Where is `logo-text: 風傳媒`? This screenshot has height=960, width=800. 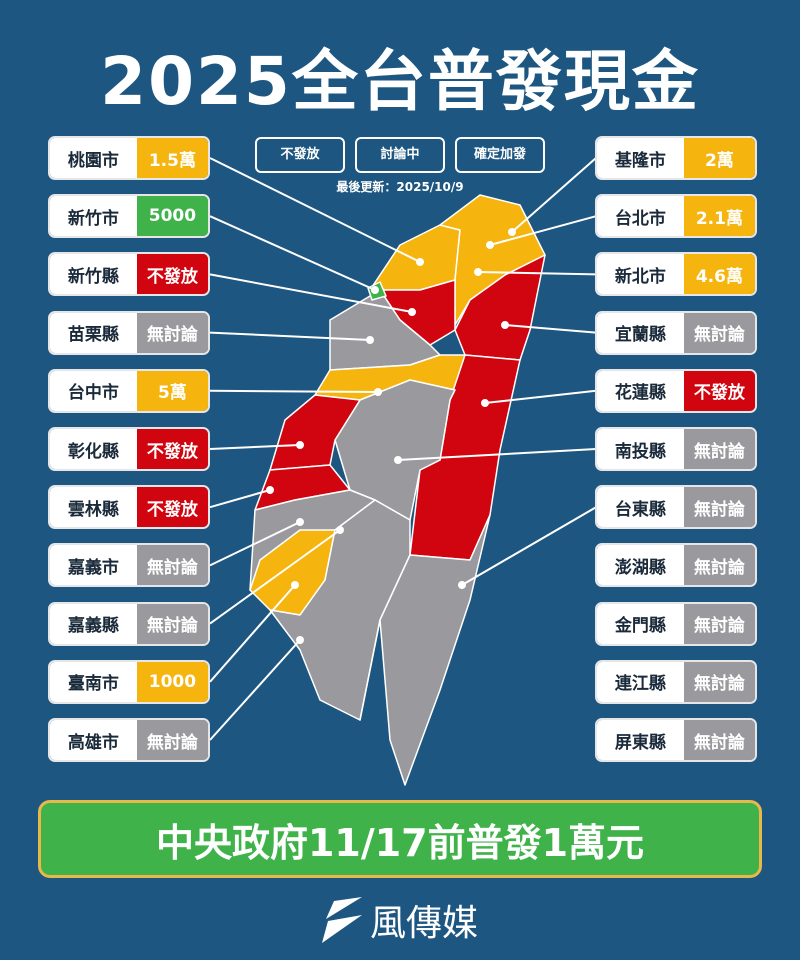 logo-text: 風傳媒 is located at coordinates (423, 923).